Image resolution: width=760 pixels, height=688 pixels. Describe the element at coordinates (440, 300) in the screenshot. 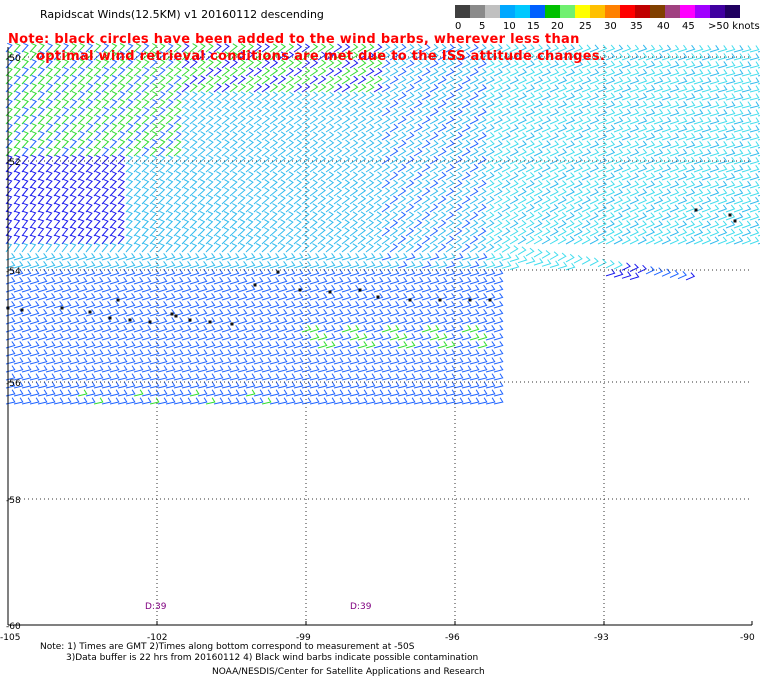

I see `contamination-dot` at that location.